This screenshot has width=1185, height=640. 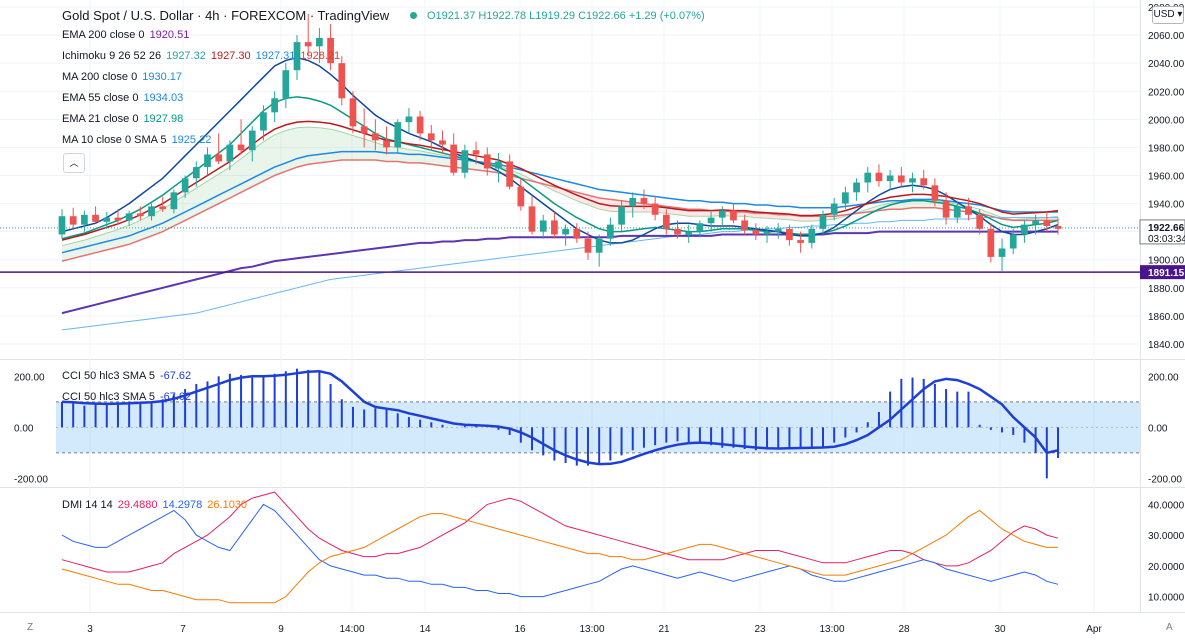 What do you see at coordinates (191, 140) in the screenshot?
I see `legend-value: 1925.22` at bounding box center [191, 140].